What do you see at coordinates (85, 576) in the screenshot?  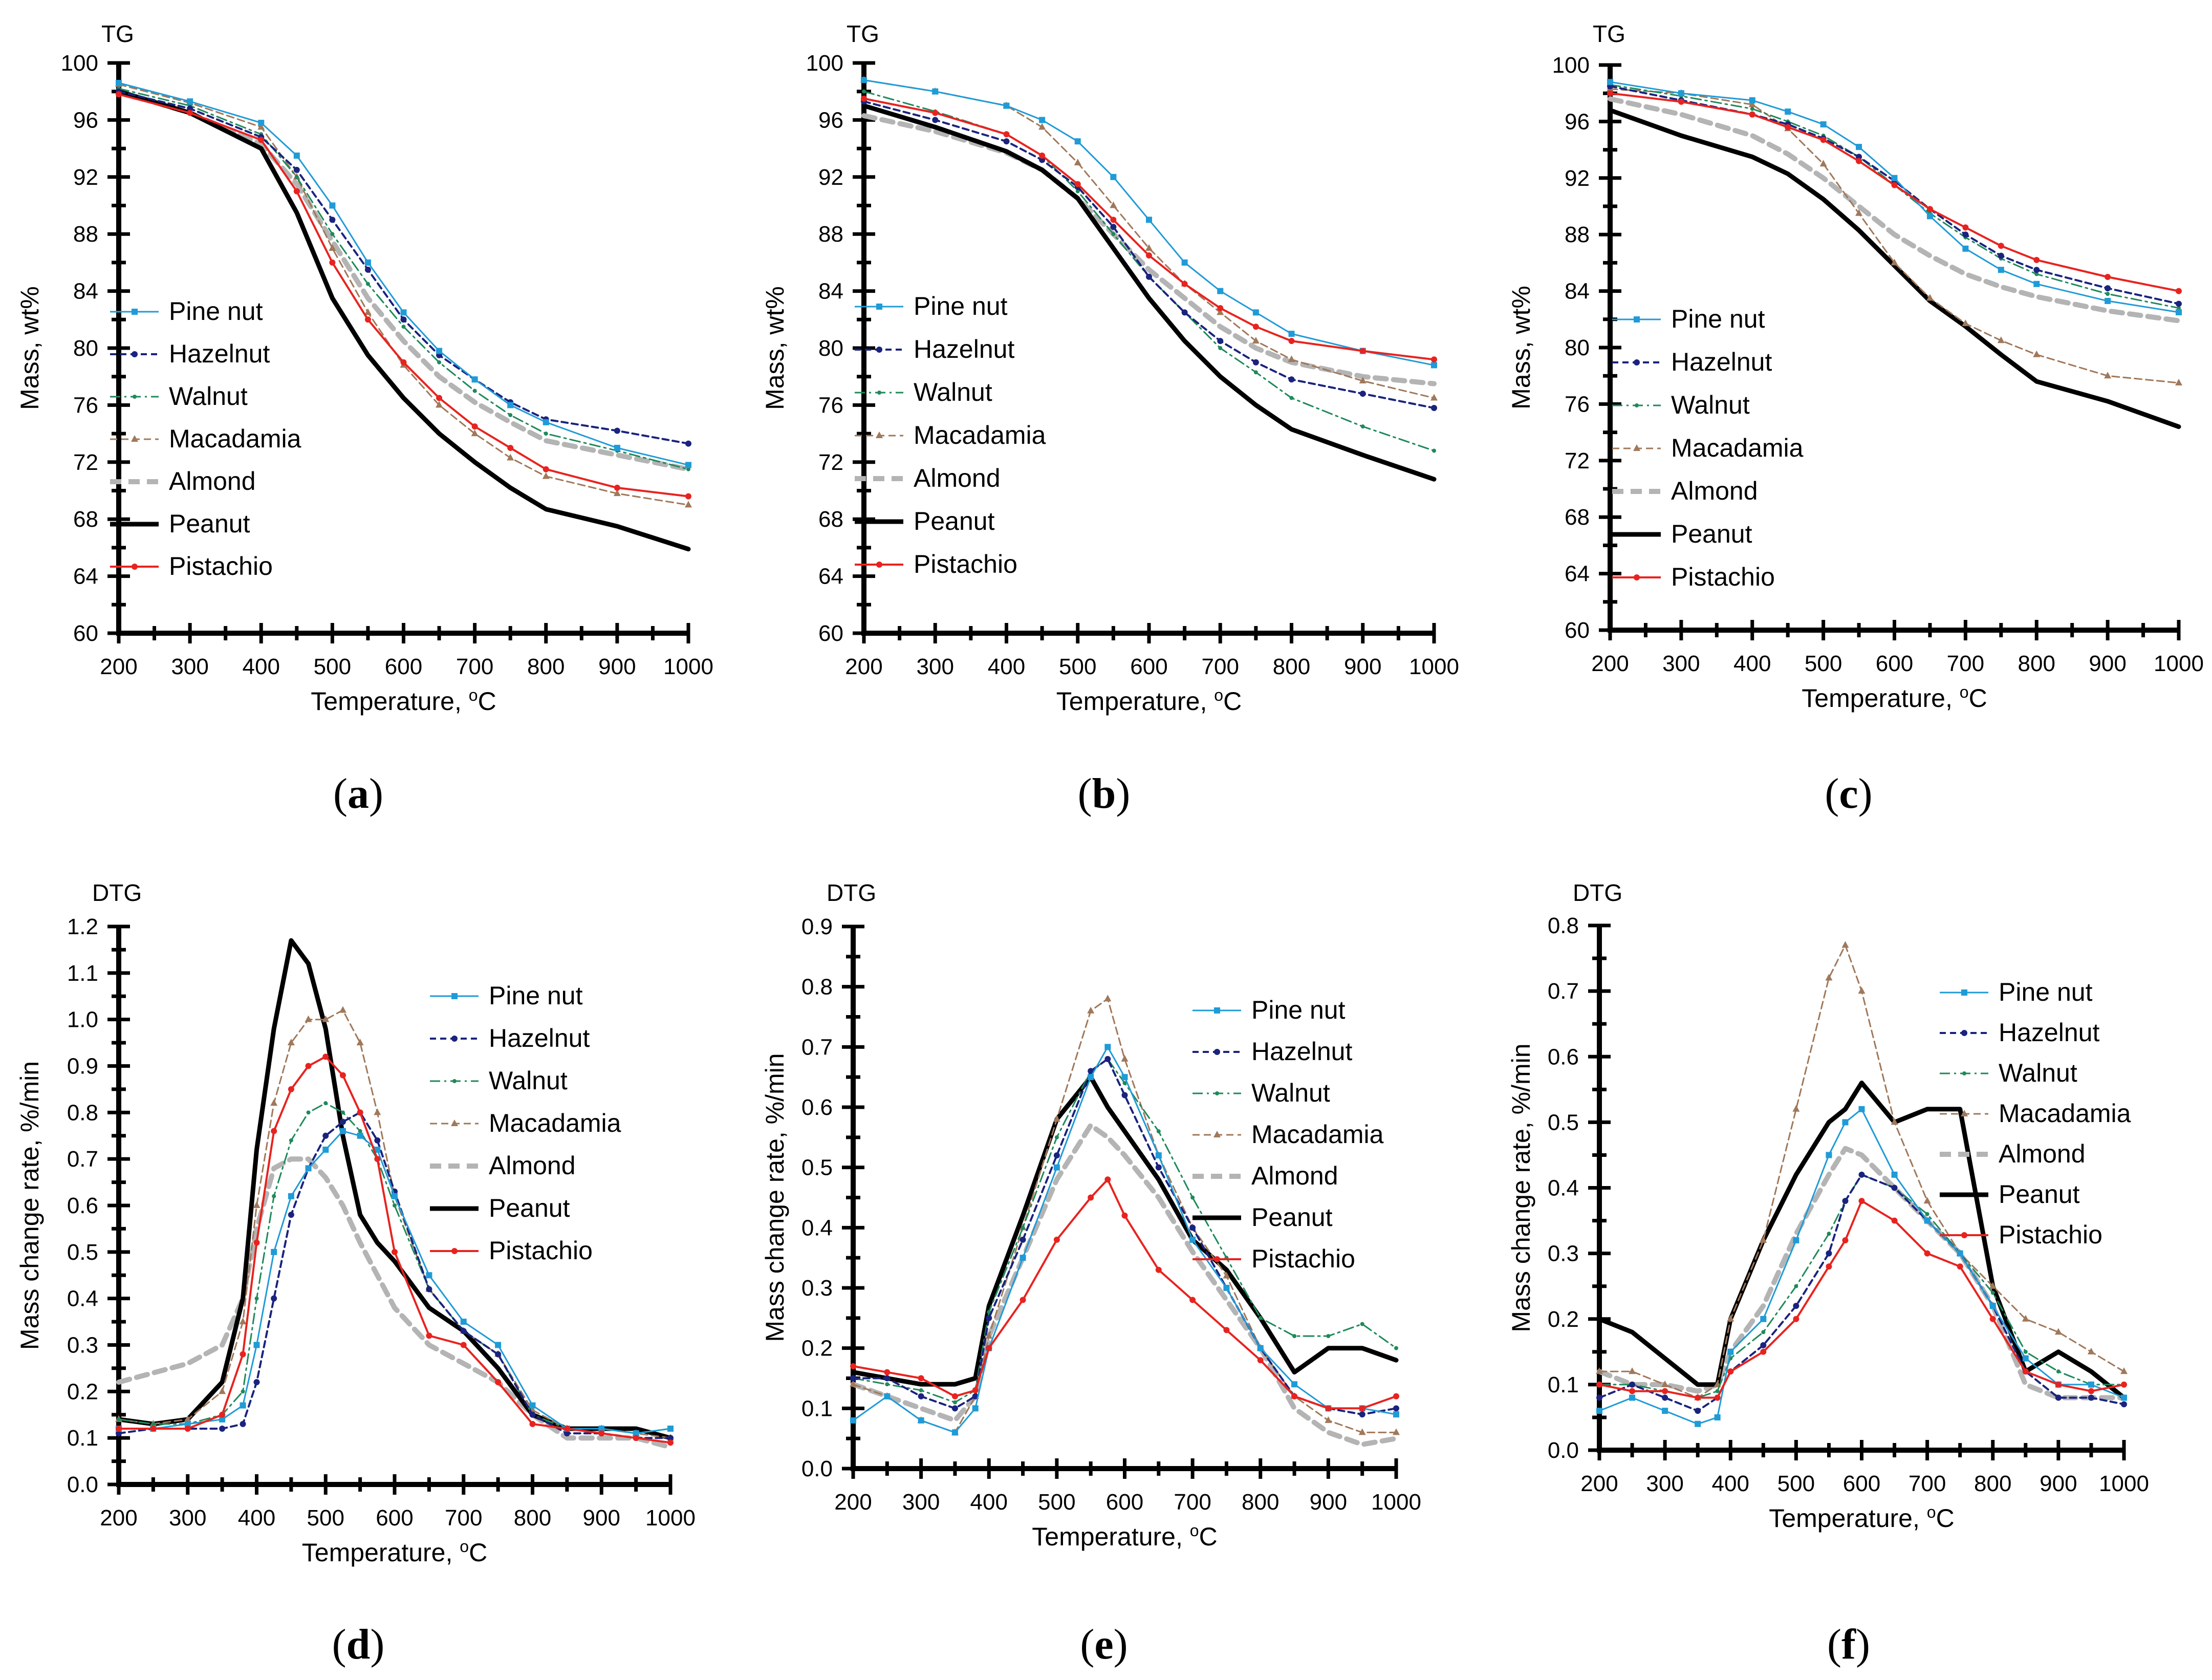 I see `y-tick-label: 64` at bounding box center [85, 576].